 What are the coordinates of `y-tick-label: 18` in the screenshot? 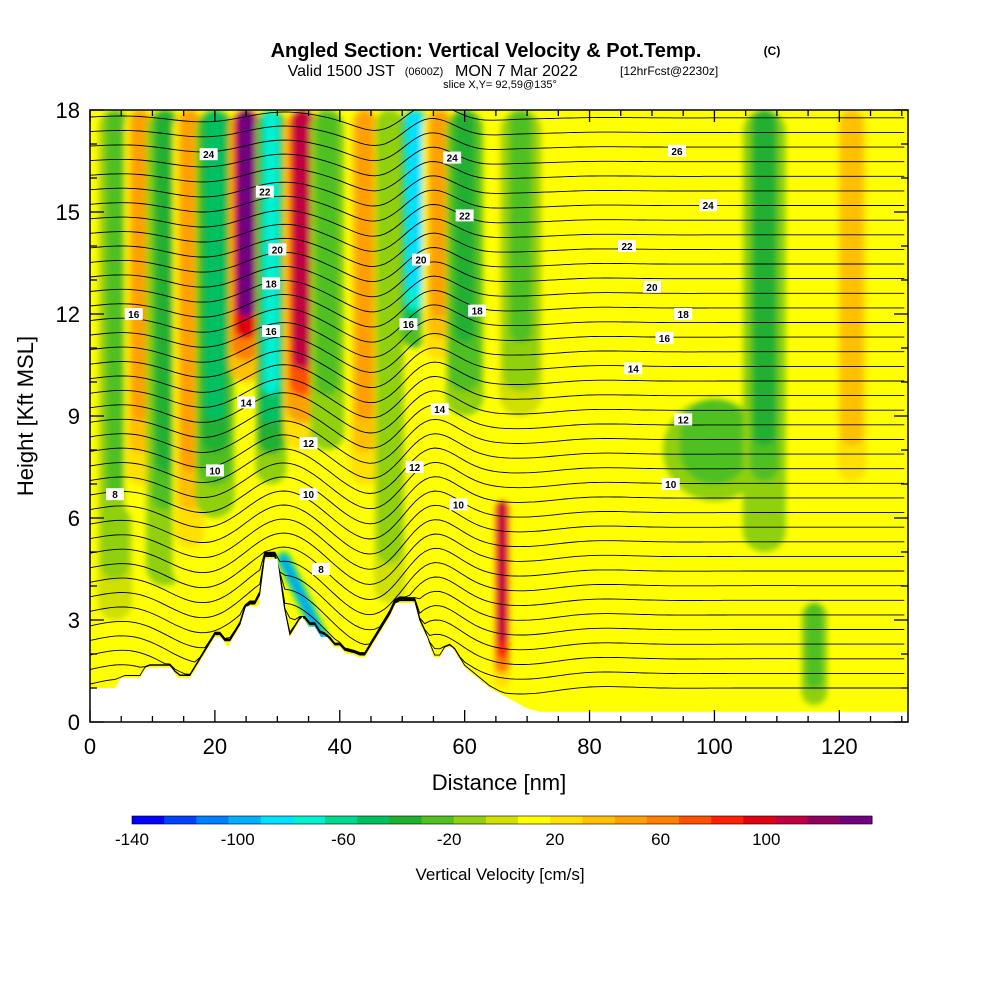 It's located at (68, 110).